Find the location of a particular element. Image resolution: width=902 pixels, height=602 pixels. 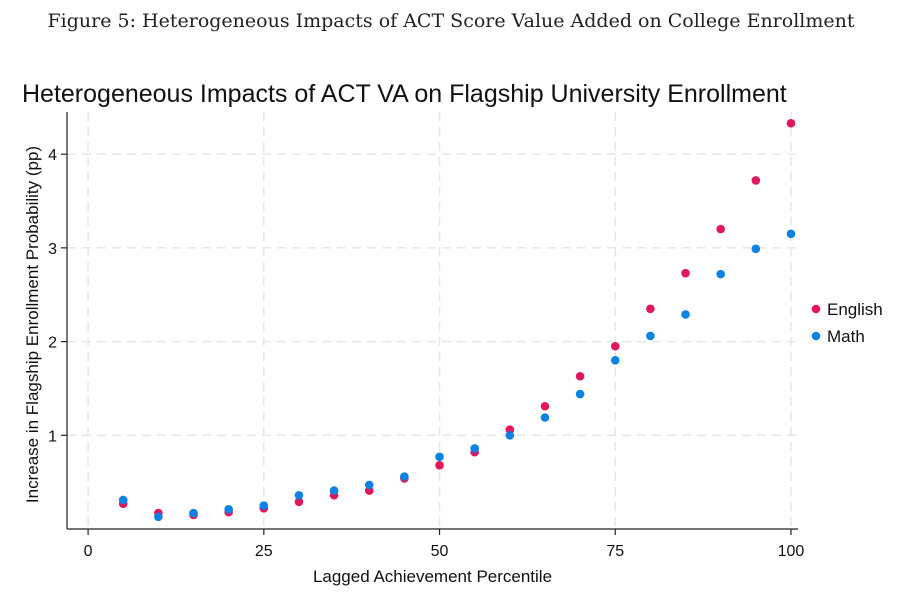

x-tick-label: 100 is located at coordinates (791, 551).